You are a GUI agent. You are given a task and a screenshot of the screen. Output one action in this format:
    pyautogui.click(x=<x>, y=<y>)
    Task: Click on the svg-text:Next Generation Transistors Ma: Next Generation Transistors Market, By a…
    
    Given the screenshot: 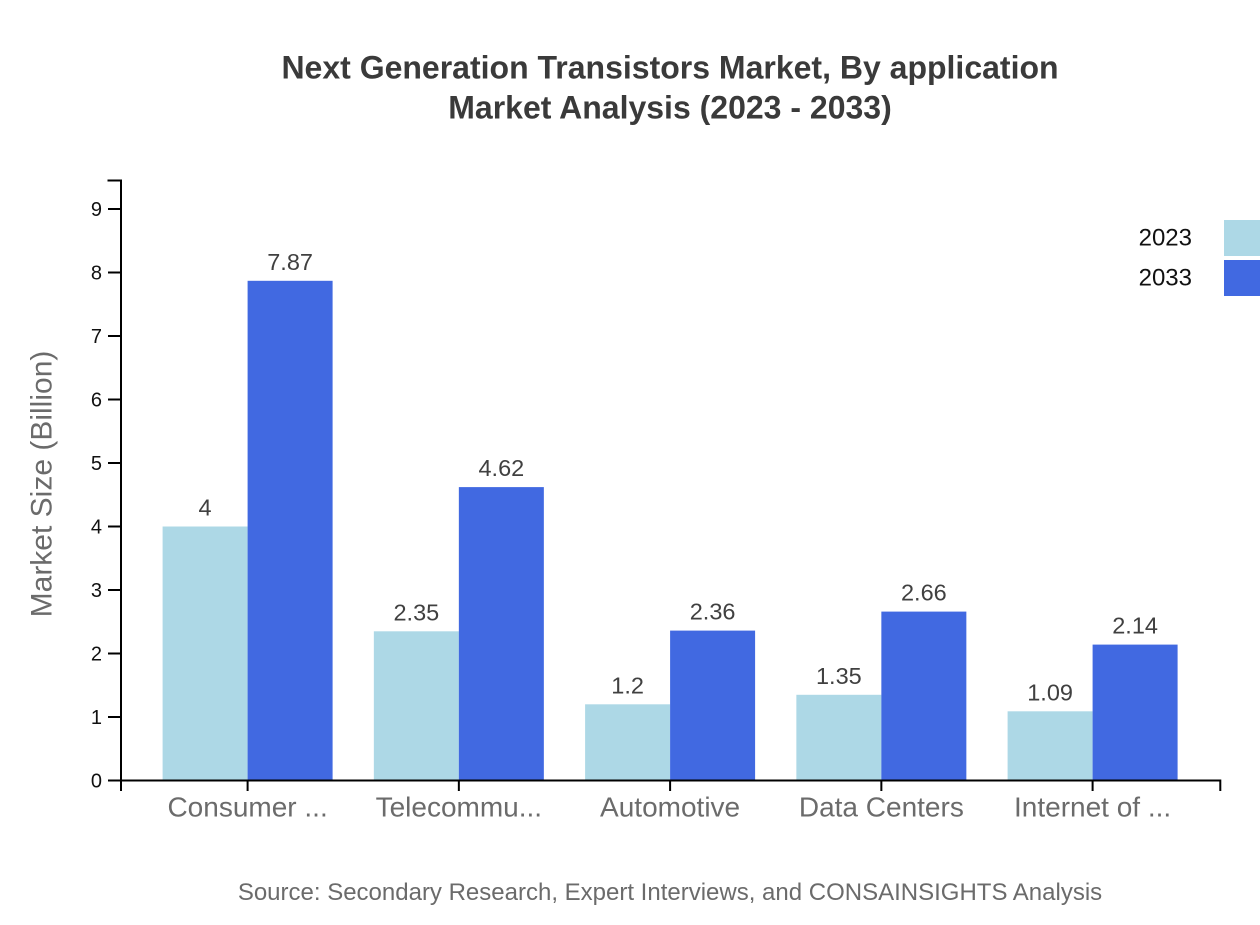 What is the action you would take?
    pyautogui.click(x=669, y=68)
    